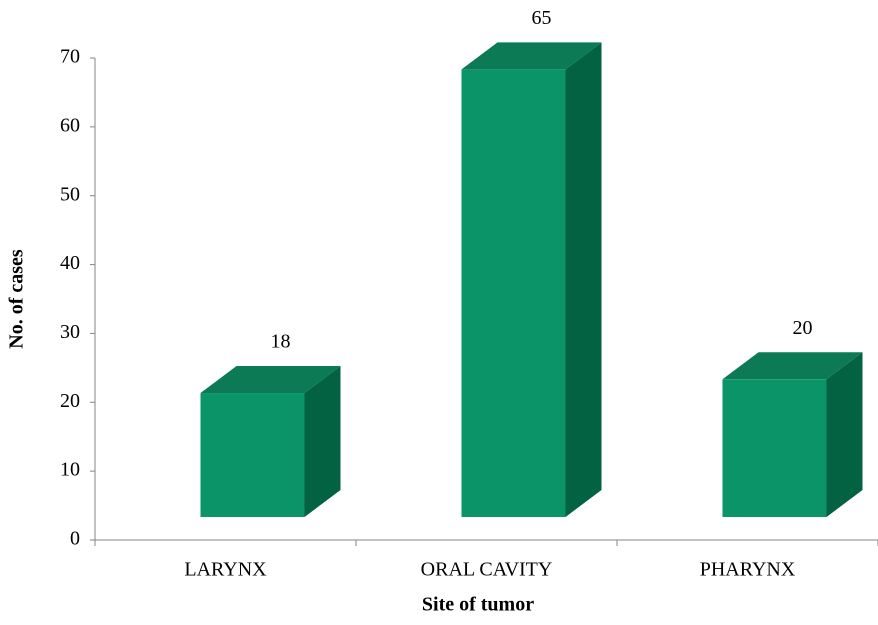 This screenshot has height=625, width=878. What do you see at coordinates (487, 570) in the screenshot?
I see `x-tick-label: ORAL CAVITY` at bounding box center [487, 570].